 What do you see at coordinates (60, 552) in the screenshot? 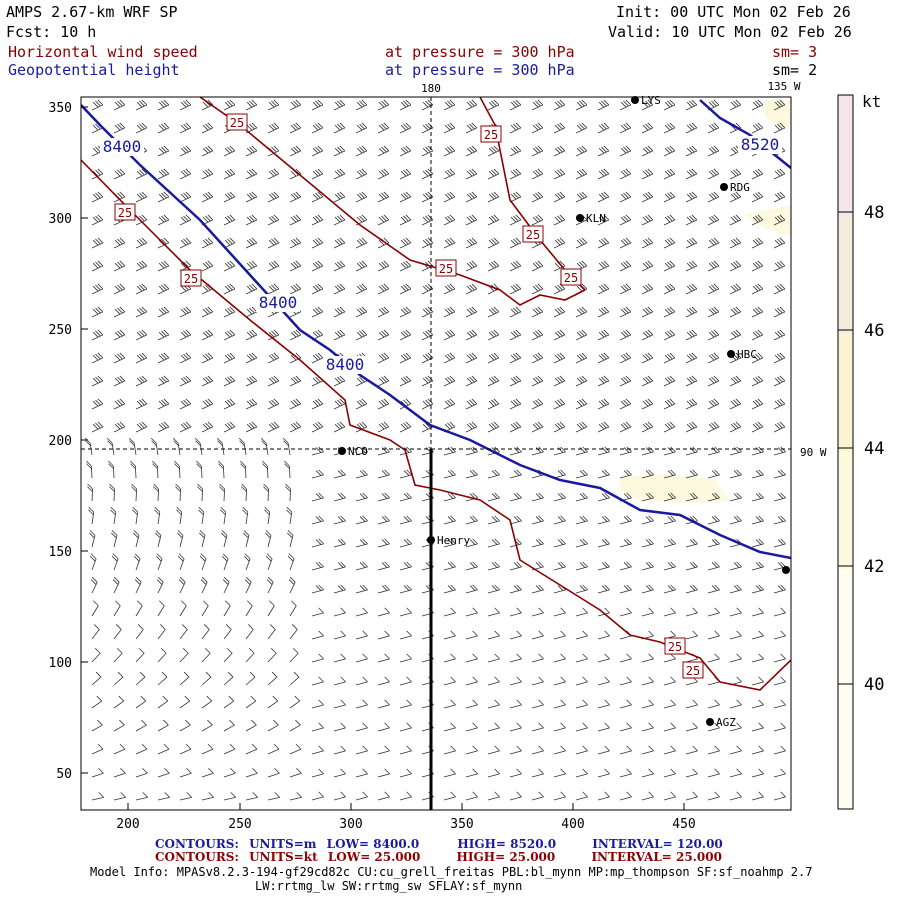
I see `y-tick-label: 150` at bounding box center [60, 552].